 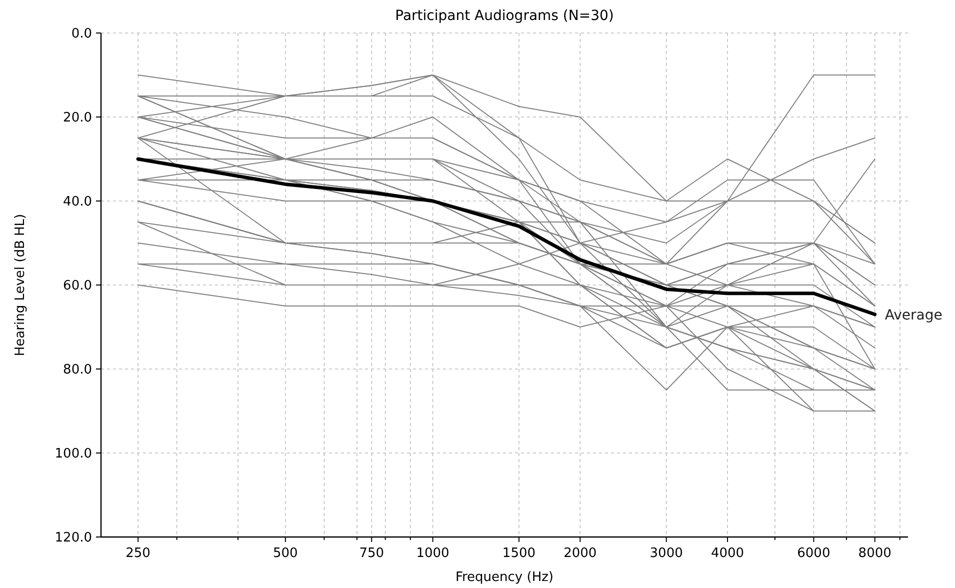 What do you see at coordinates (77, 370) in the screenshot?
I see `y-tick-label: 80.0` at bounding box center [77, 370].